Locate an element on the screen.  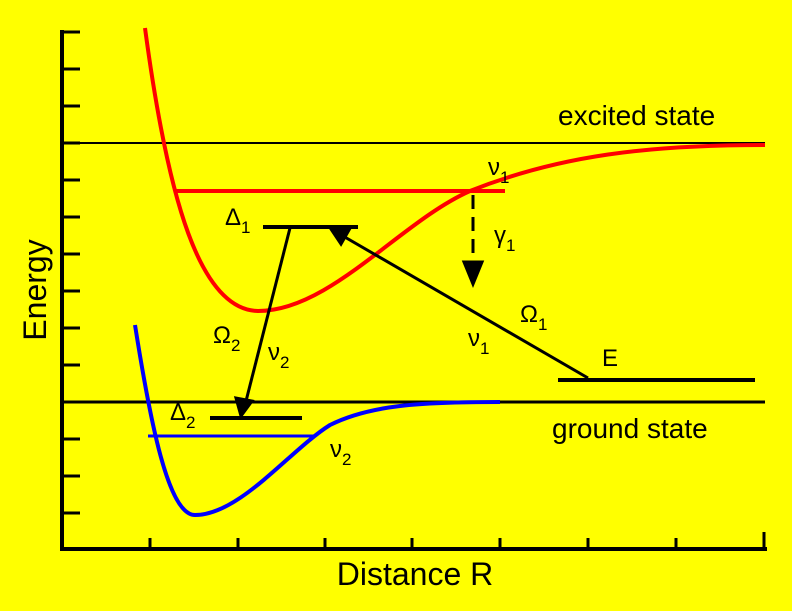
symbol-label: Δ2 is located at coordinates (183, 415).